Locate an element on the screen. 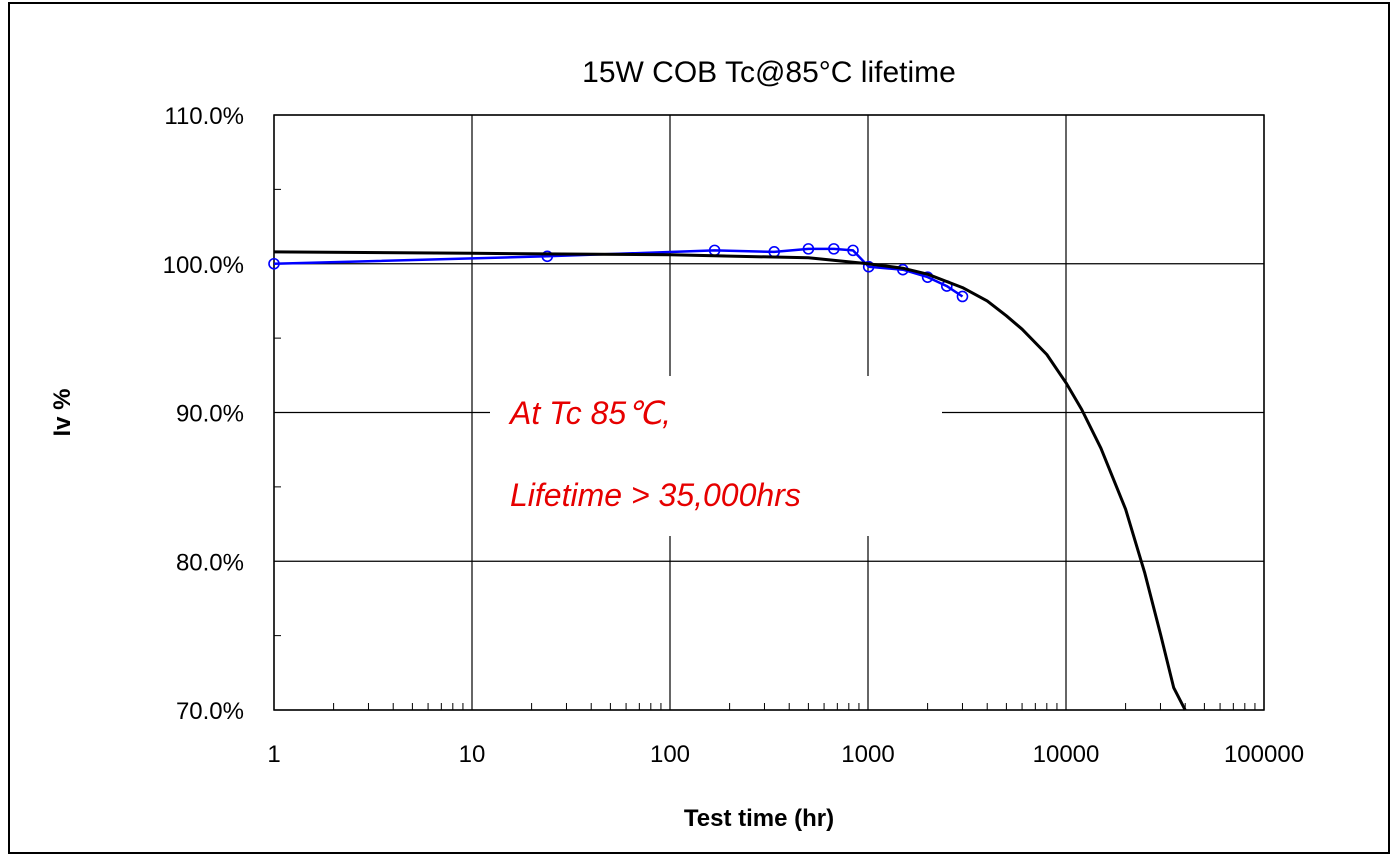 The height and width of the screenshot is (858, 1394). measured-series-line is located at coordinates (618, 272).